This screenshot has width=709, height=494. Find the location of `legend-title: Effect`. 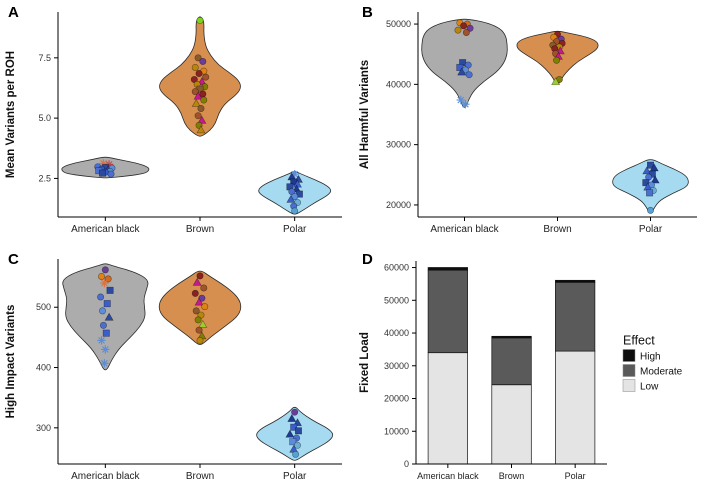

legend-title: Effect is located at coordinates (639, 341).